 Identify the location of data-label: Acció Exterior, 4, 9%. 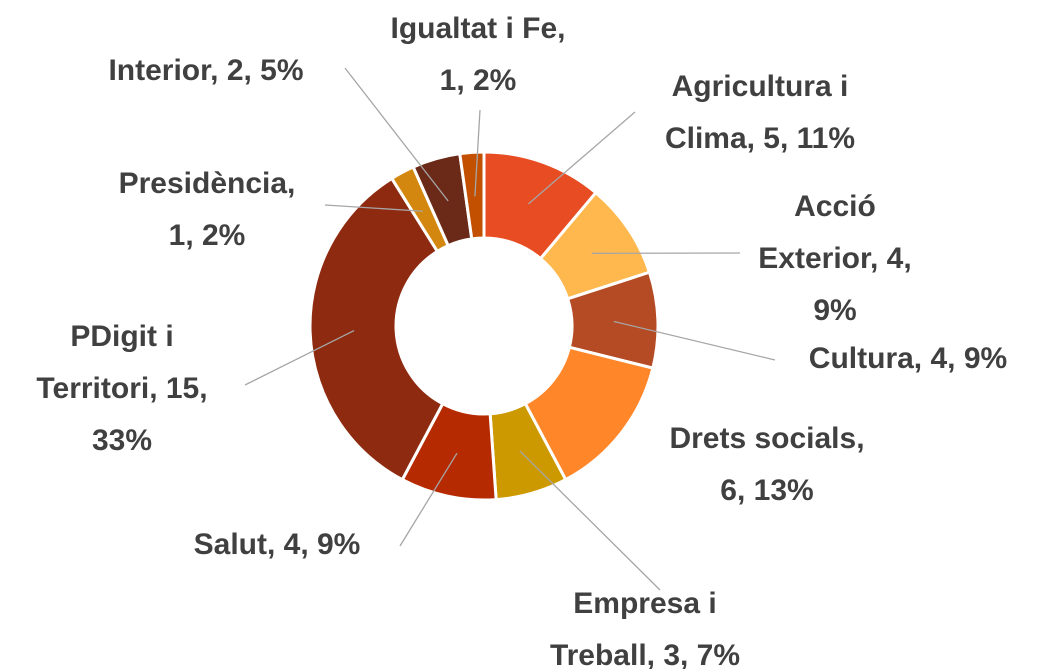
(834, 258).